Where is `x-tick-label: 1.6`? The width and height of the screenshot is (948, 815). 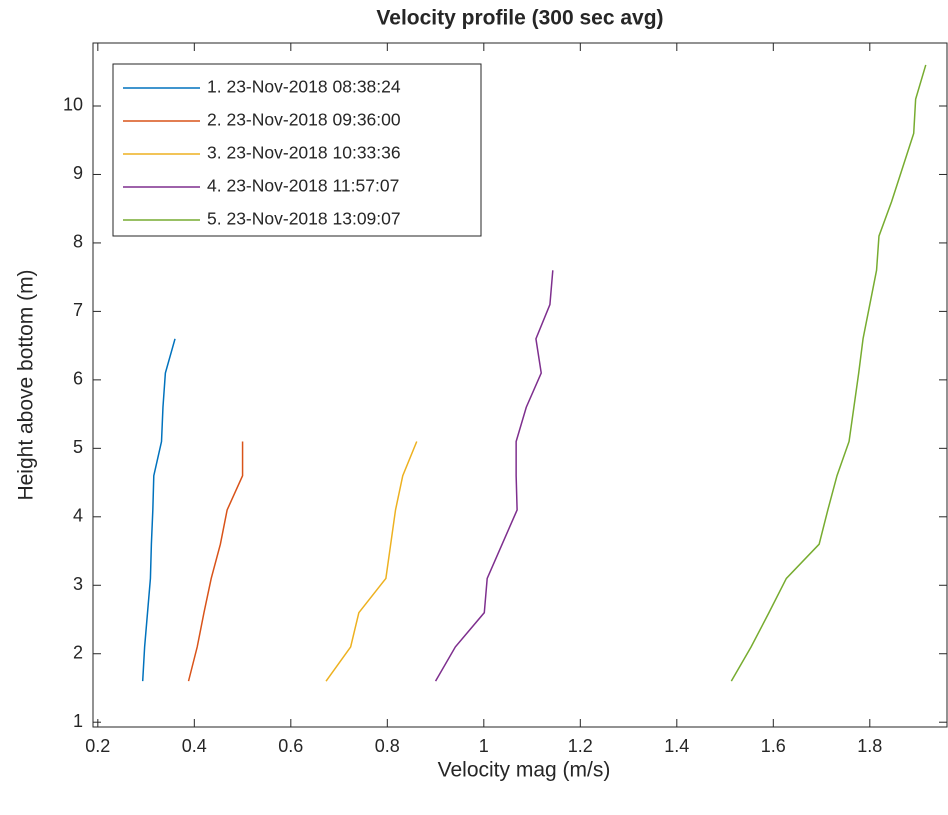 x-tick-label: 1.6 is located at coordinates (773, 746).